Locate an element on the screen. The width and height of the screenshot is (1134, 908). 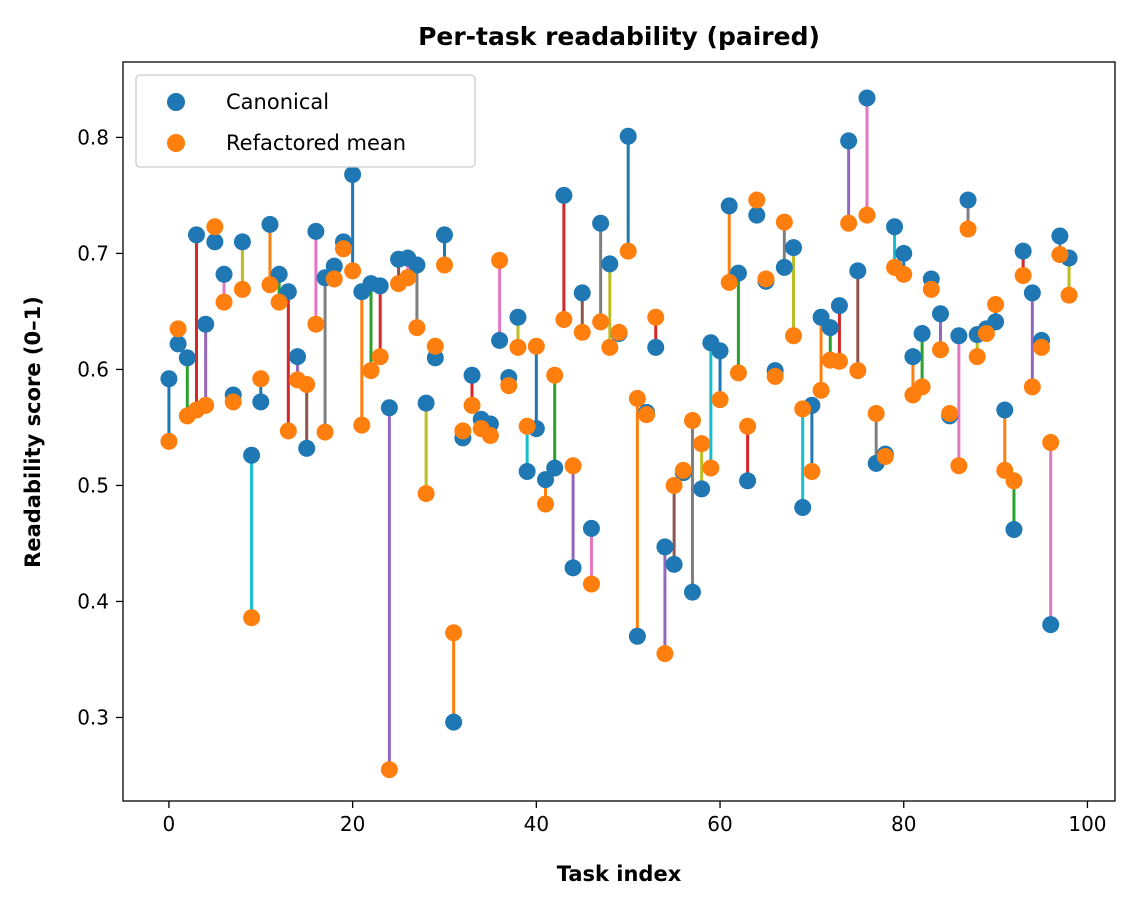
legend-marker-refactored is located at coordinates (176, 143).